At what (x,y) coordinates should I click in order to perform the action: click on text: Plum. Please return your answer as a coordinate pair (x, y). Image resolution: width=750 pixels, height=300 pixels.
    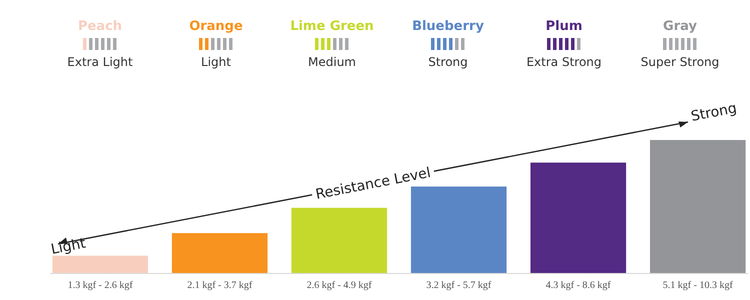
    Looking at the image, I should click on (564, 26).